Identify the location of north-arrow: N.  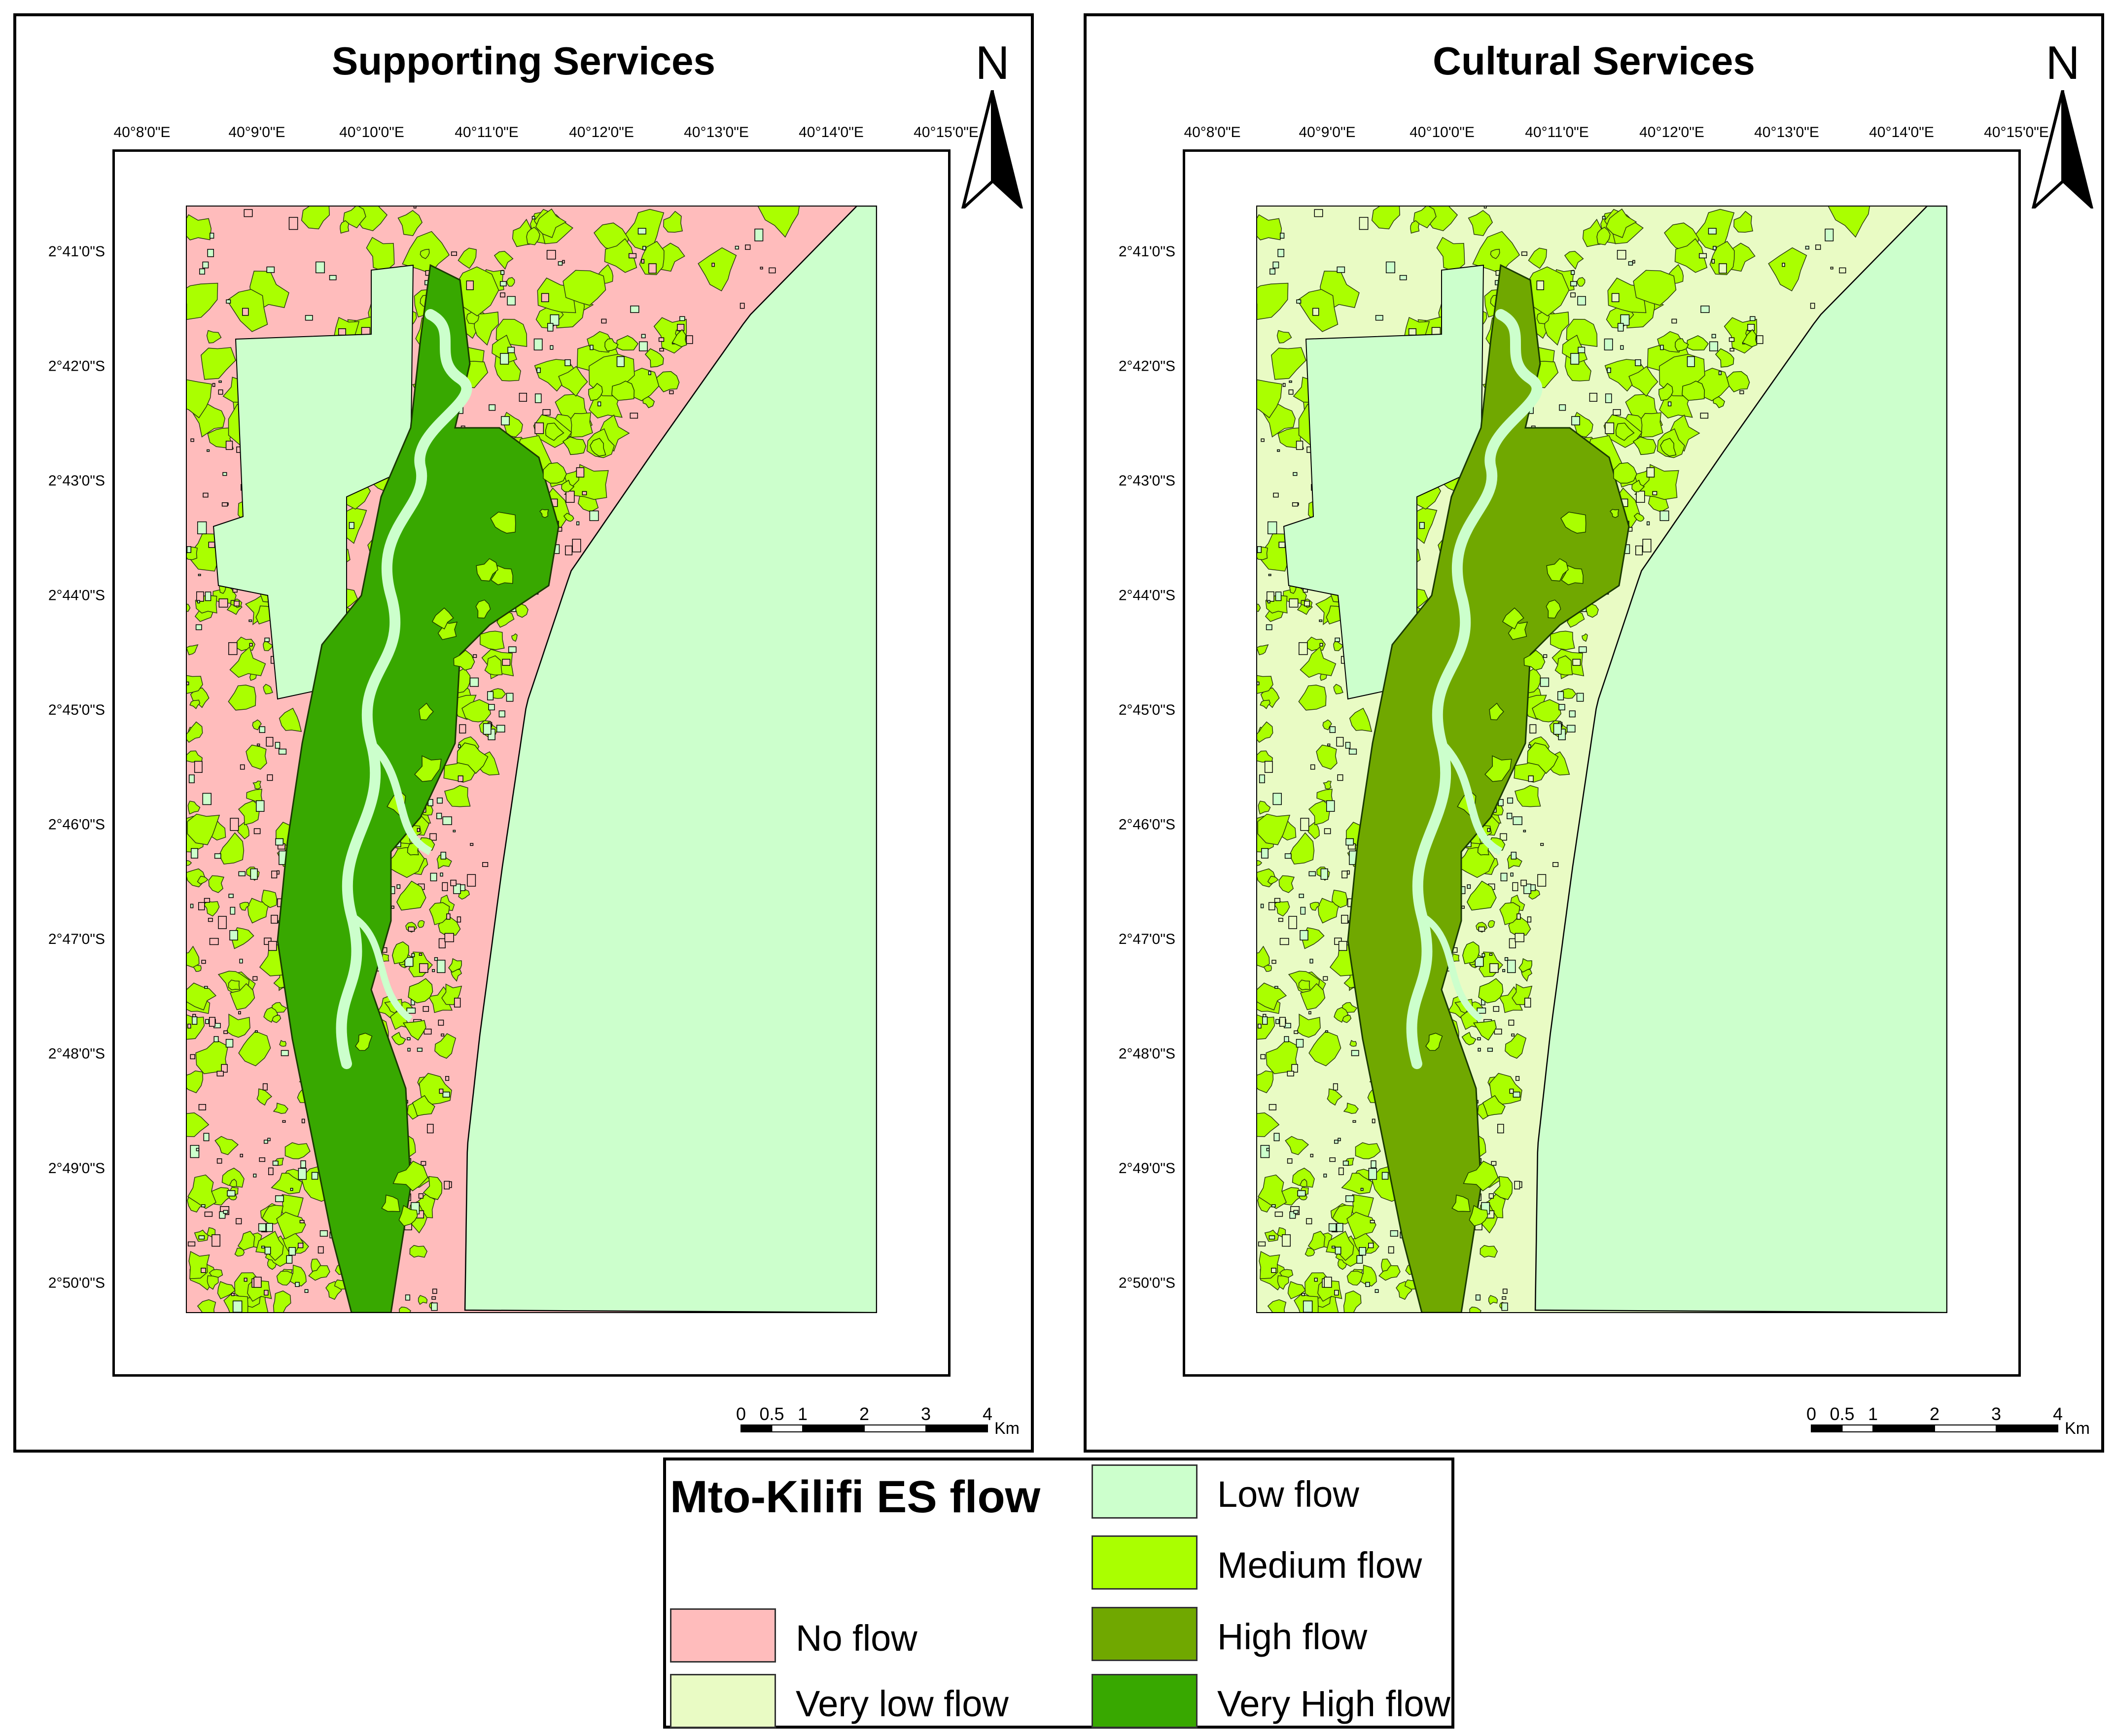
(2063, 124).